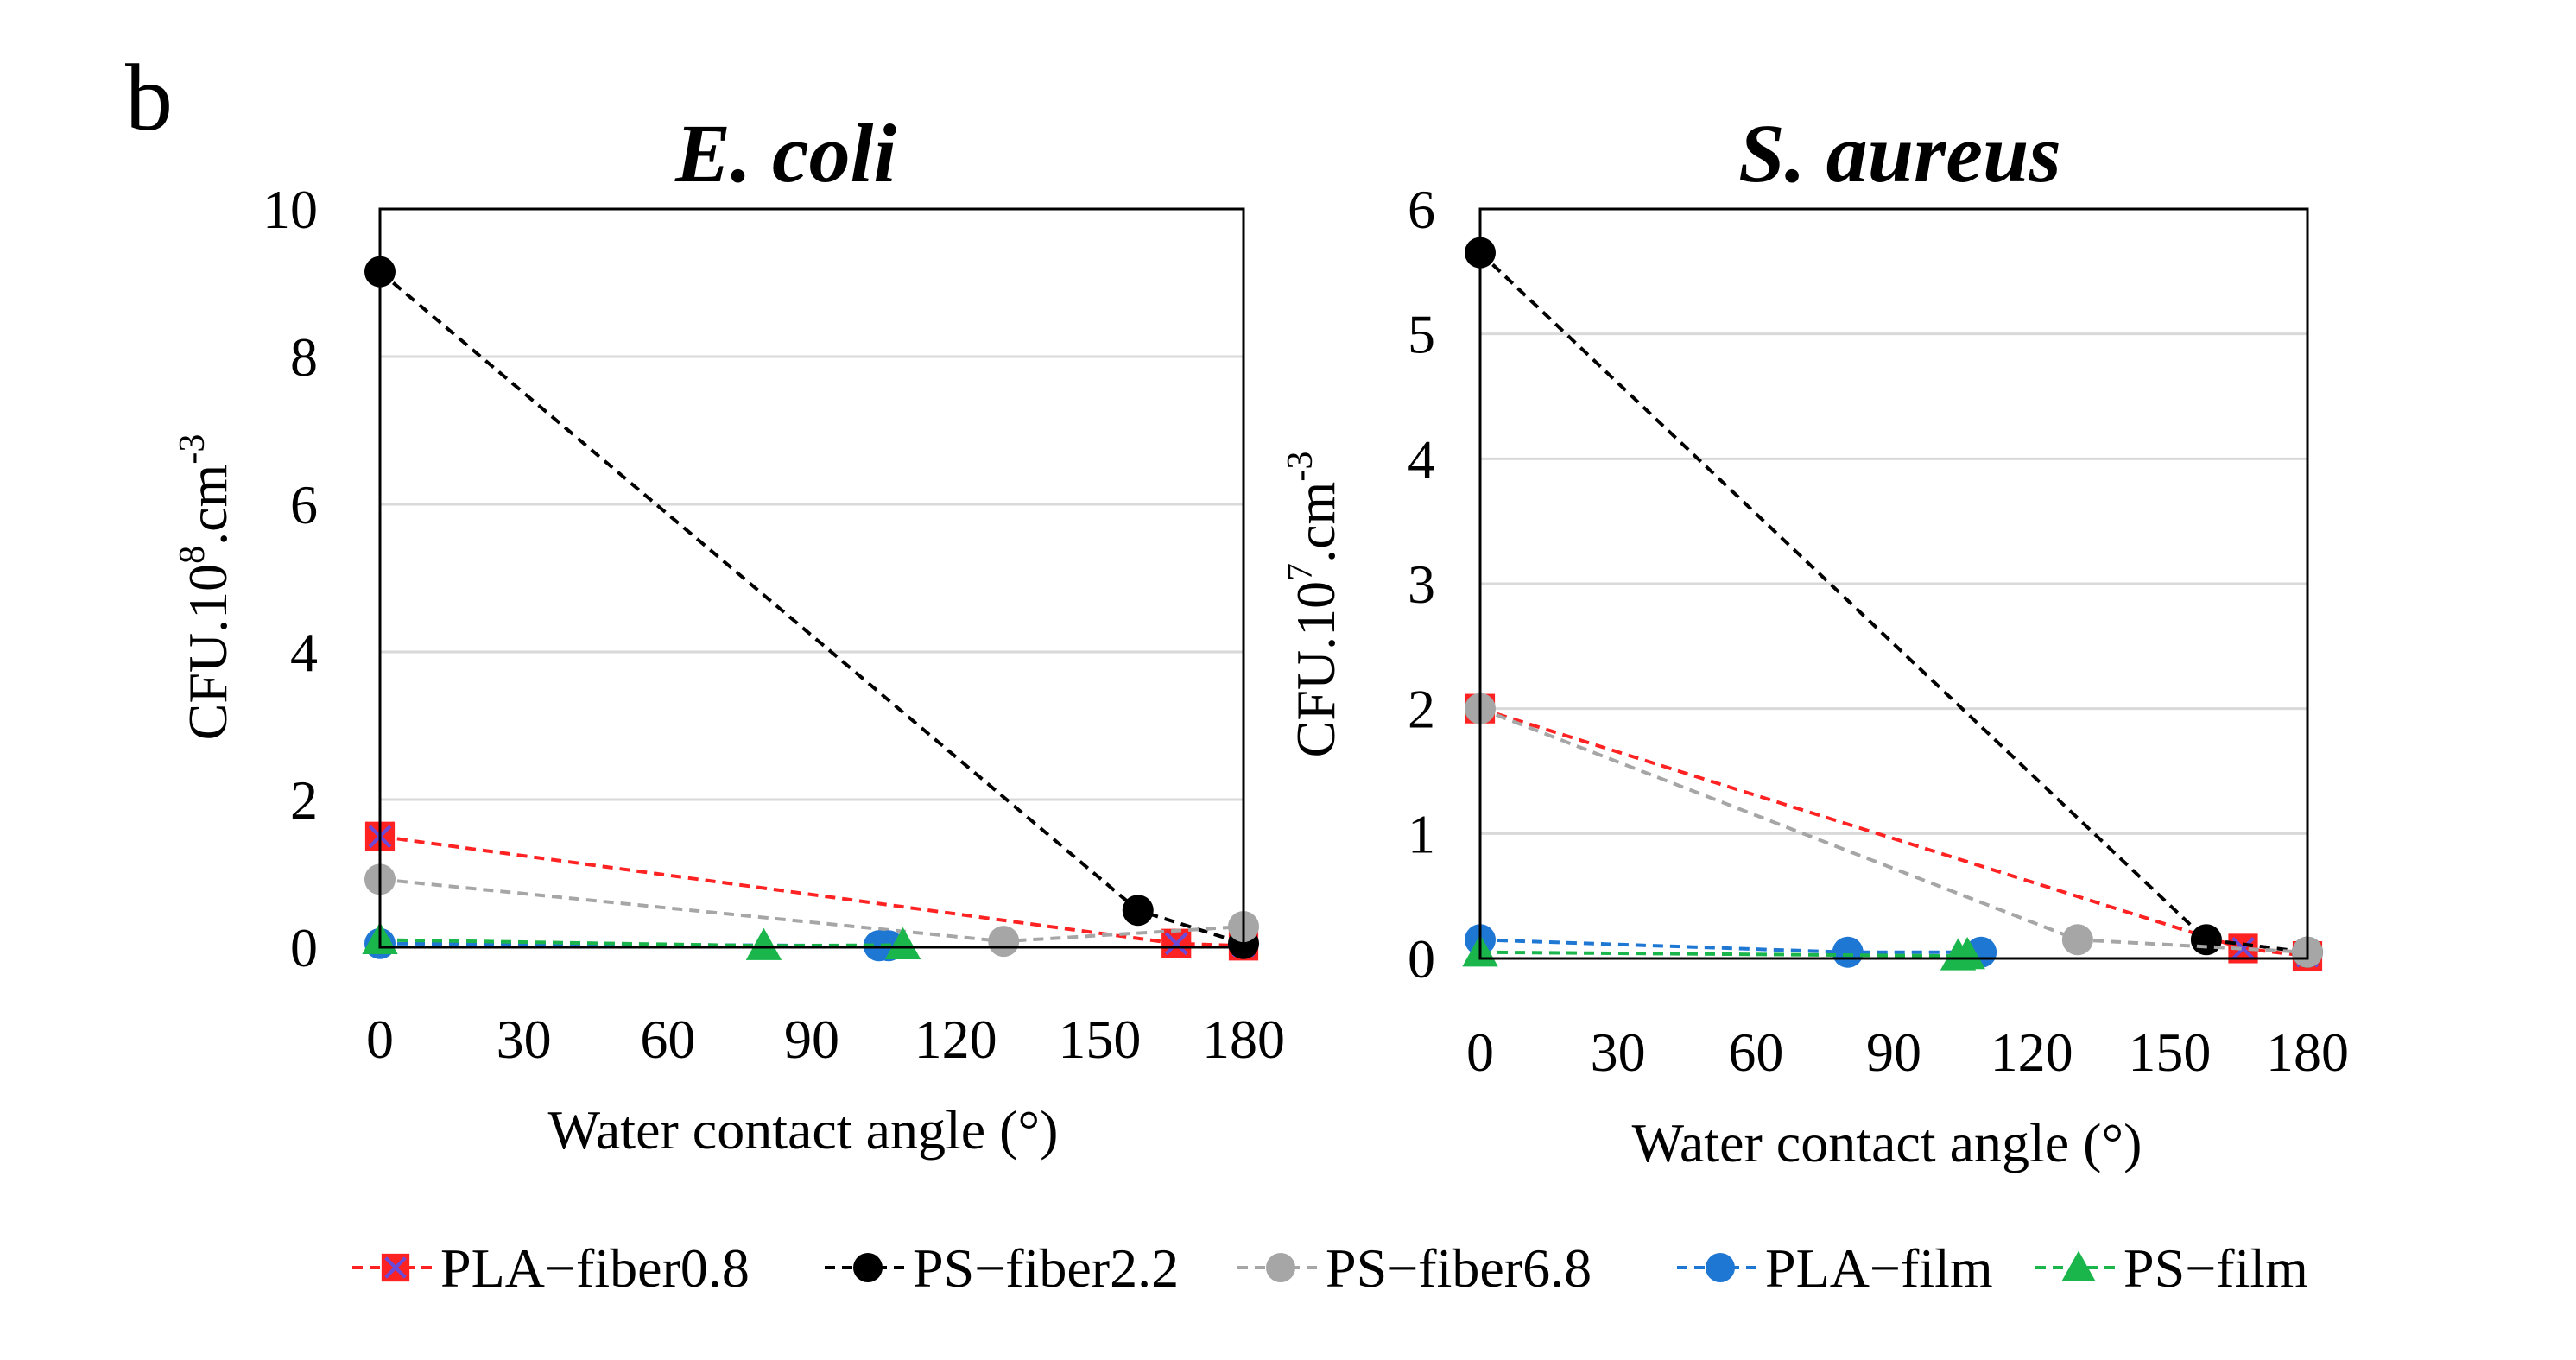  What do you see at coordinates (2215, 1268) in the screenshot?
I see `legend-label: PS−film` at bounding box center [2215, 1268].